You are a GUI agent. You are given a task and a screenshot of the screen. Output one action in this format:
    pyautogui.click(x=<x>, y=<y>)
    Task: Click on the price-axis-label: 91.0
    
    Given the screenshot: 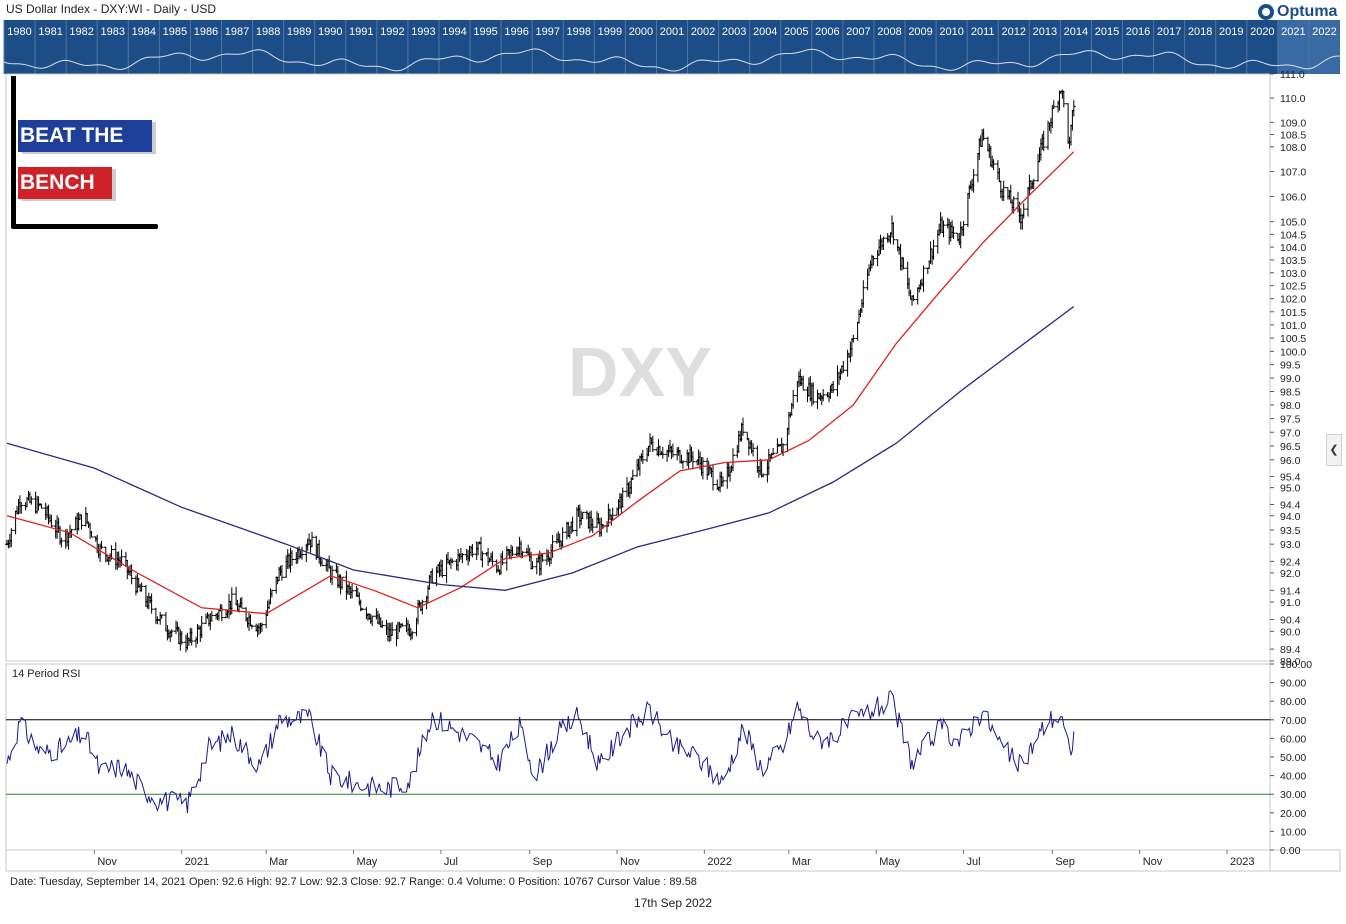 What is the action you would take?
    pyautogui.click(x=1290, y=603)
    